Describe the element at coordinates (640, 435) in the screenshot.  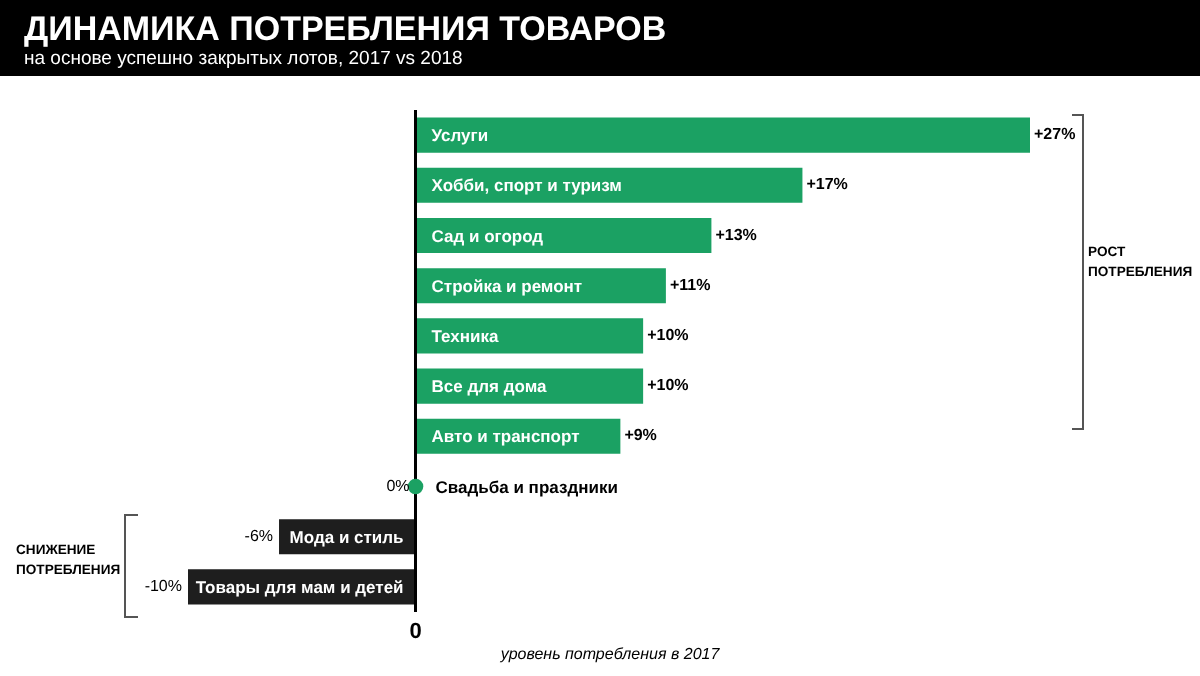
I see `data-label: +9%` at that location.